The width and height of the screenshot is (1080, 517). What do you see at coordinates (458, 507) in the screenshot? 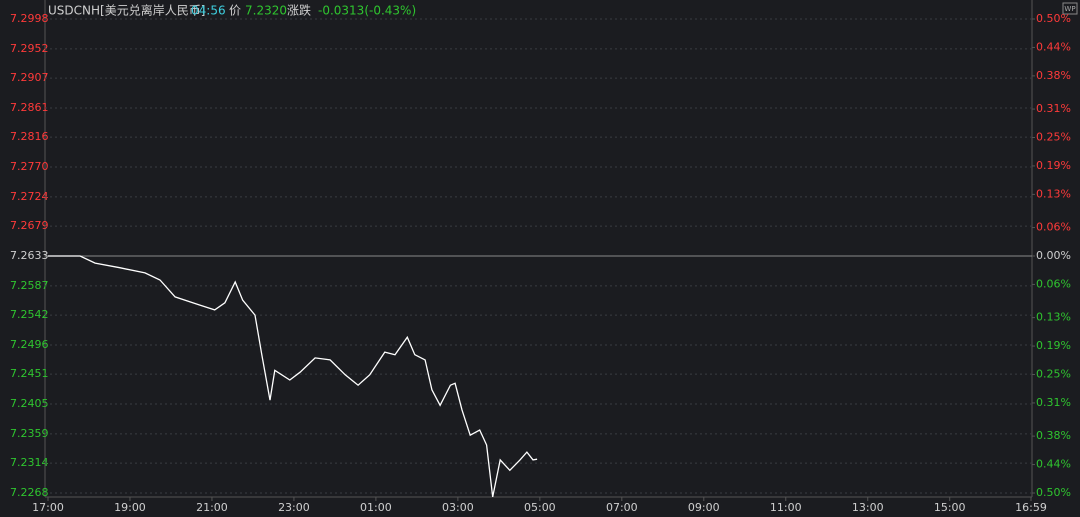
I see `x-tick-label: 03:00` at bounding box center [458, 507].